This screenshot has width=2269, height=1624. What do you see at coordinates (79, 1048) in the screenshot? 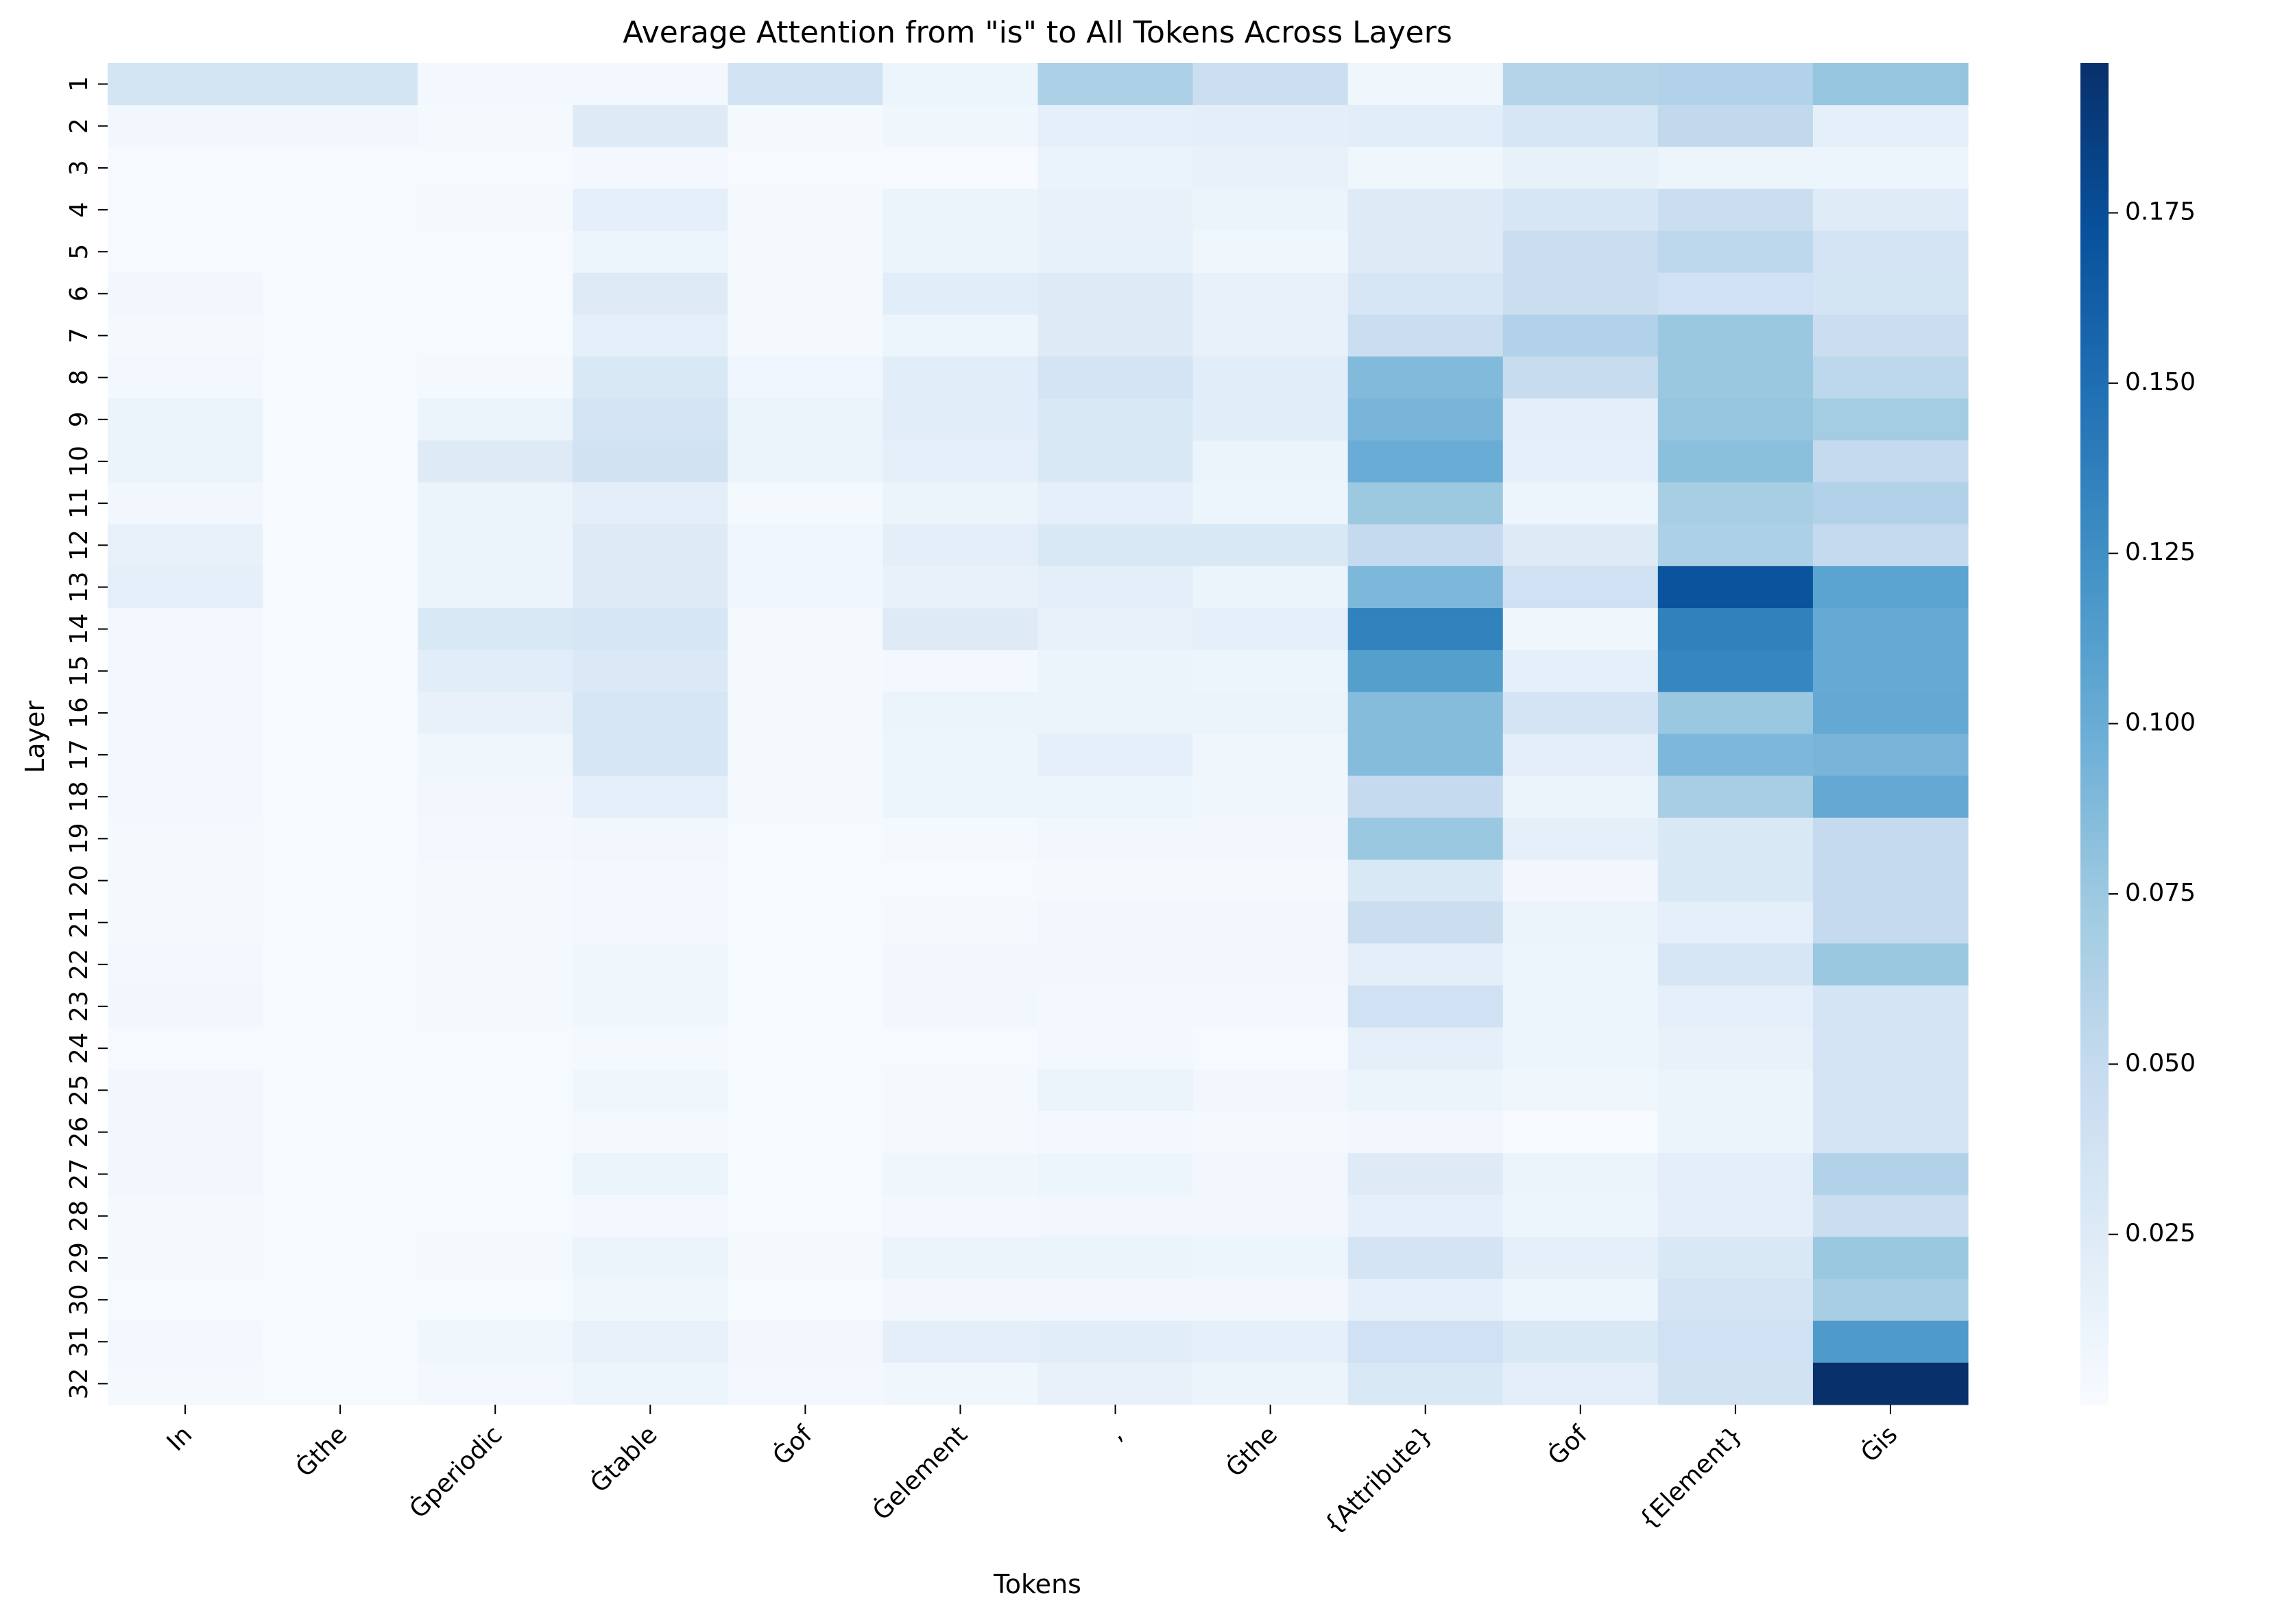
I see `y-tick-label: 24` at bounding box center [79, 1048].